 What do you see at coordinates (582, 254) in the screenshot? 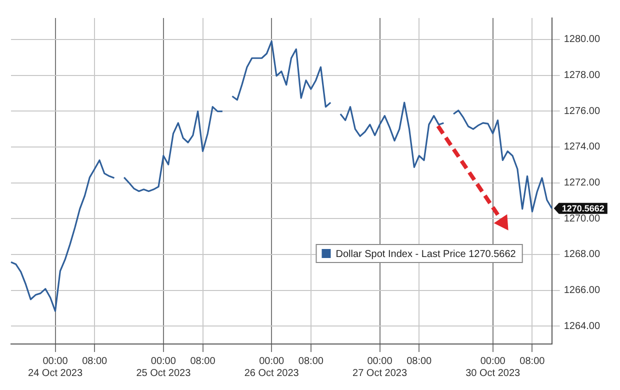
I see `y-tick-label: 1268.00` at bounding box center [582, 254].